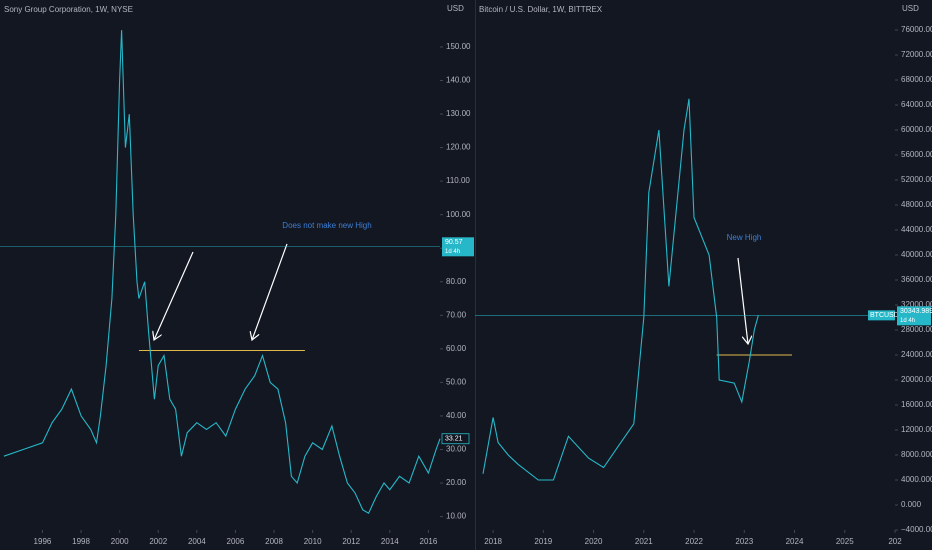 This screenshot has width=932, height=550. Describe the element at coordinates (454, 242) in the screenshot. I see `price-label: 90.57` at that location.